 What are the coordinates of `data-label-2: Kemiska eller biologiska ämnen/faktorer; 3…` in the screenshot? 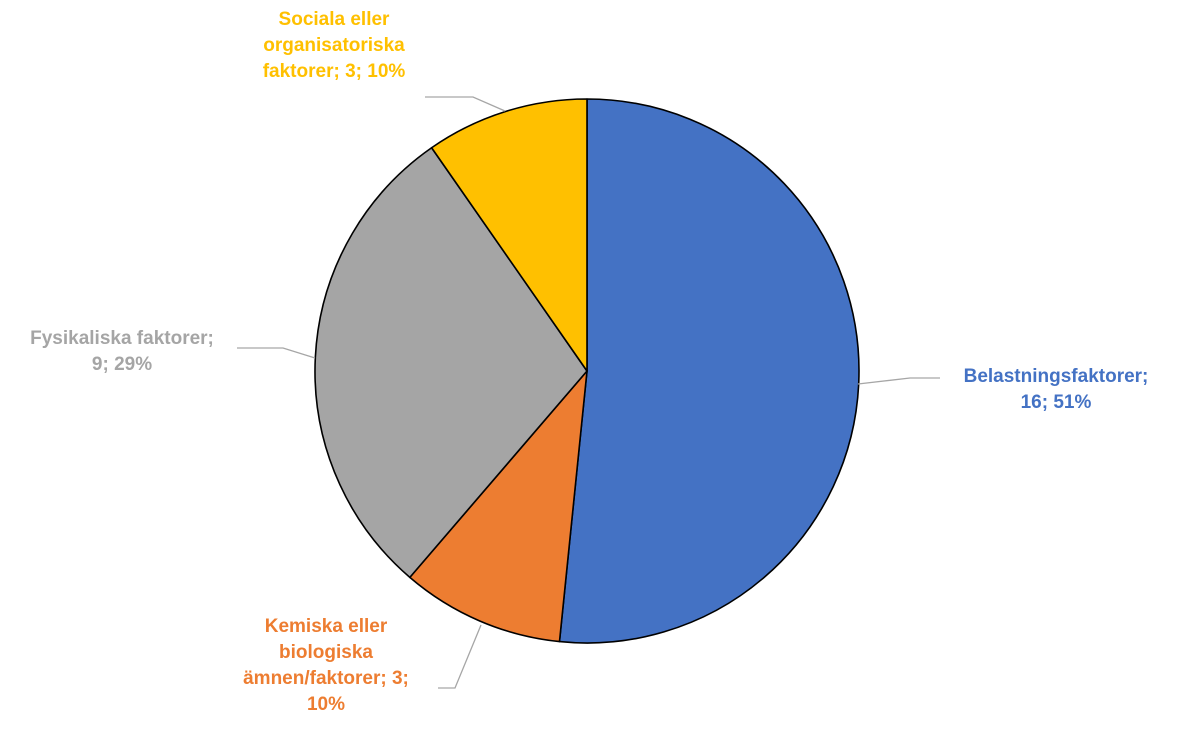 It's located at (326, 665).